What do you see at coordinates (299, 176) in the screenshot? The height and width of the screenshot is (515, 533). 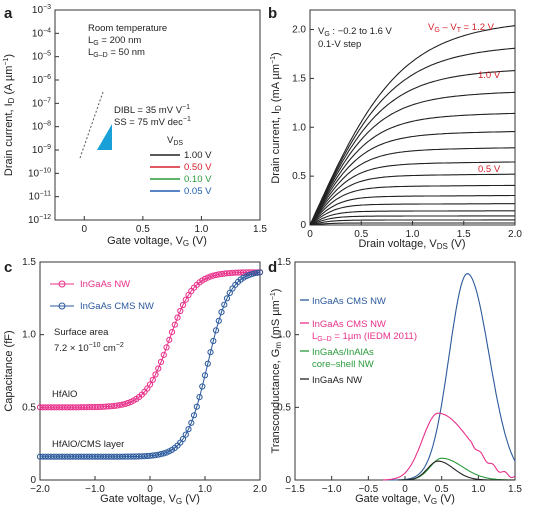 I see `pb-ytick-label-1: 0.5` at bounding box center [299, 176].